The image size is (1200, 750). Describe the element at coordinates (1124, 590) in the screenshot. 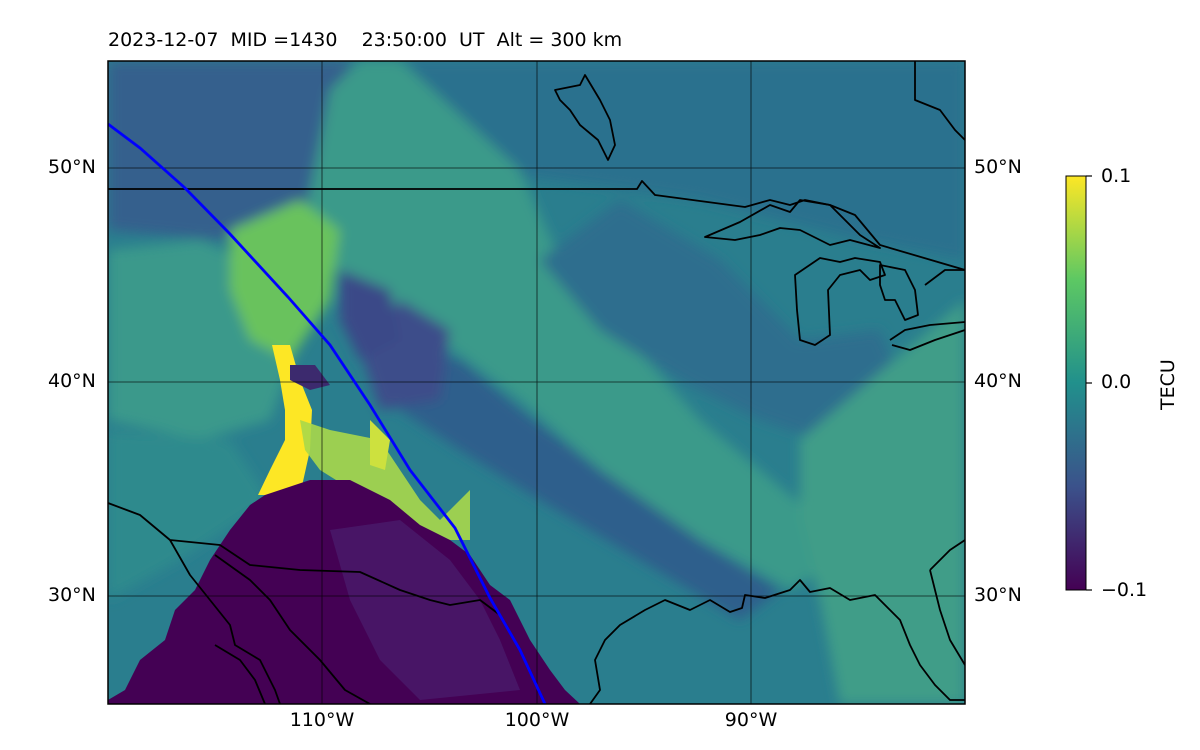

I see `colorbar-tick-min: −0.1` at that location.